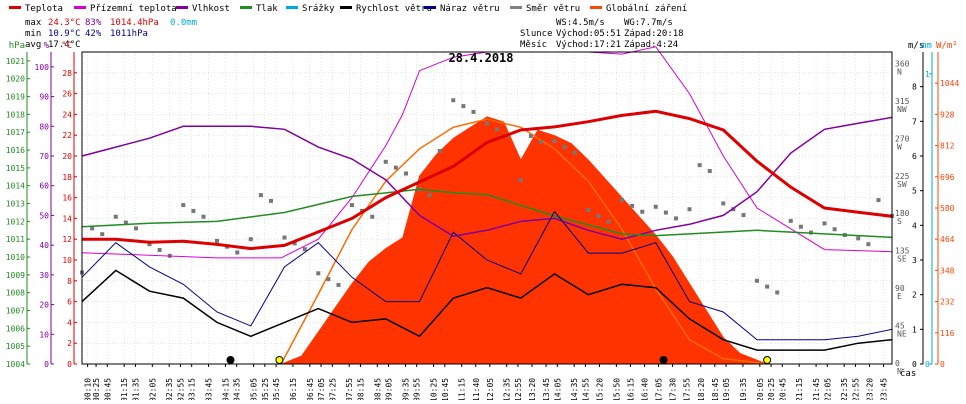 Image resolution: width=966 pixels, height=404 pixels. What do you see at coordinates (44, 245) in the screenshot?
I see `axis-pct-tick-label: 40` at bounding box center [44, 245].